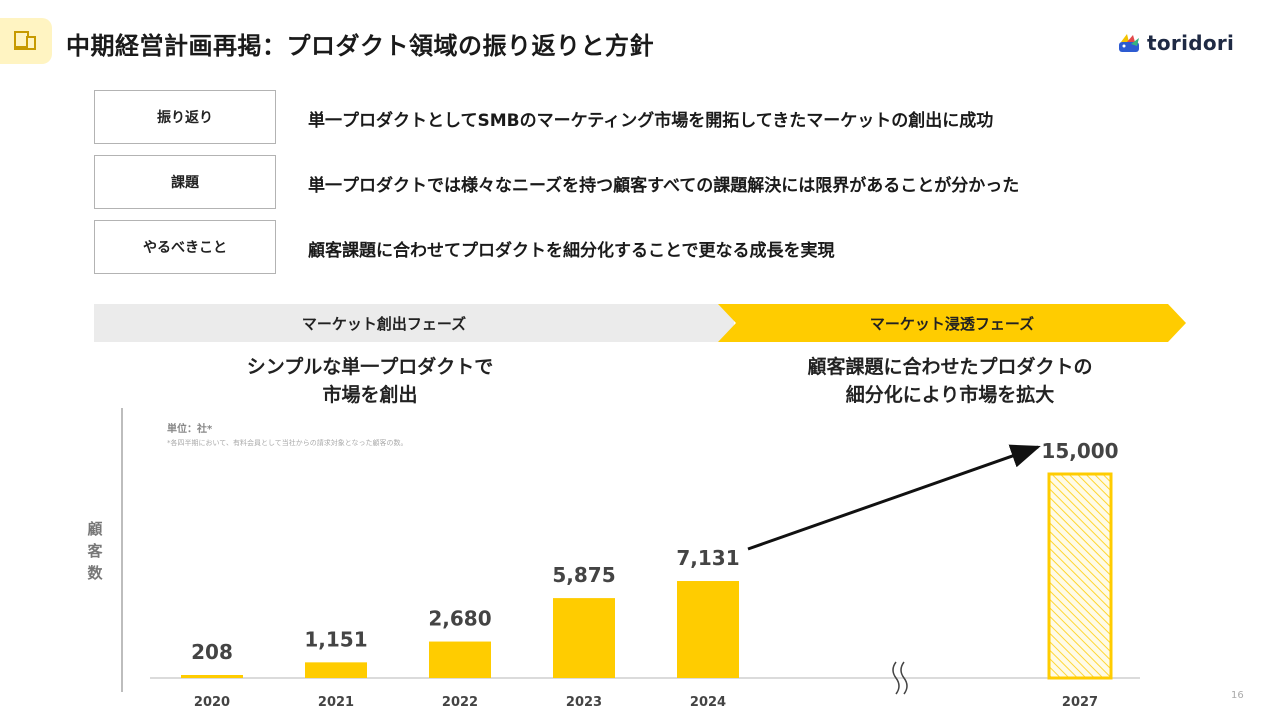  I want to click on row-todo: やるべきこと 顧客課題に合わせてプロダクトを細分化することで更なる成長を実現, so click(644, 248).